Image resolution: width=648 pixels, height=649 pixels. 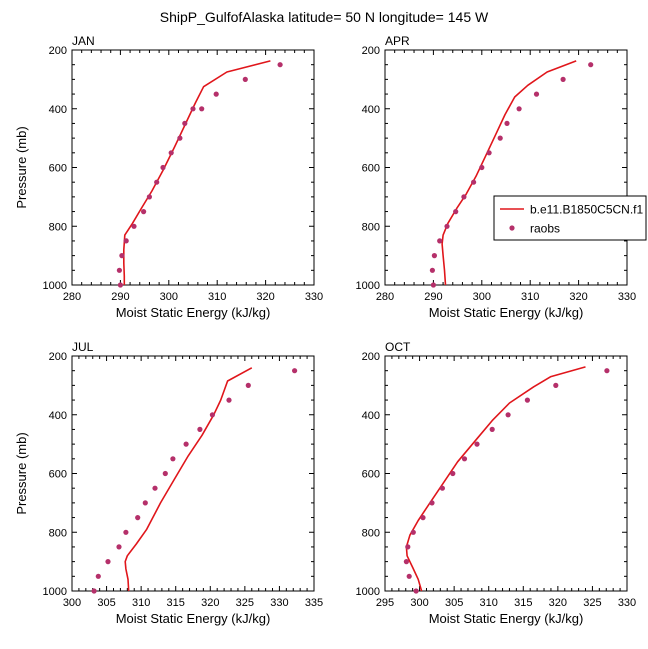 I want to click on panel-label: OCT, so click(x=398, y=347).